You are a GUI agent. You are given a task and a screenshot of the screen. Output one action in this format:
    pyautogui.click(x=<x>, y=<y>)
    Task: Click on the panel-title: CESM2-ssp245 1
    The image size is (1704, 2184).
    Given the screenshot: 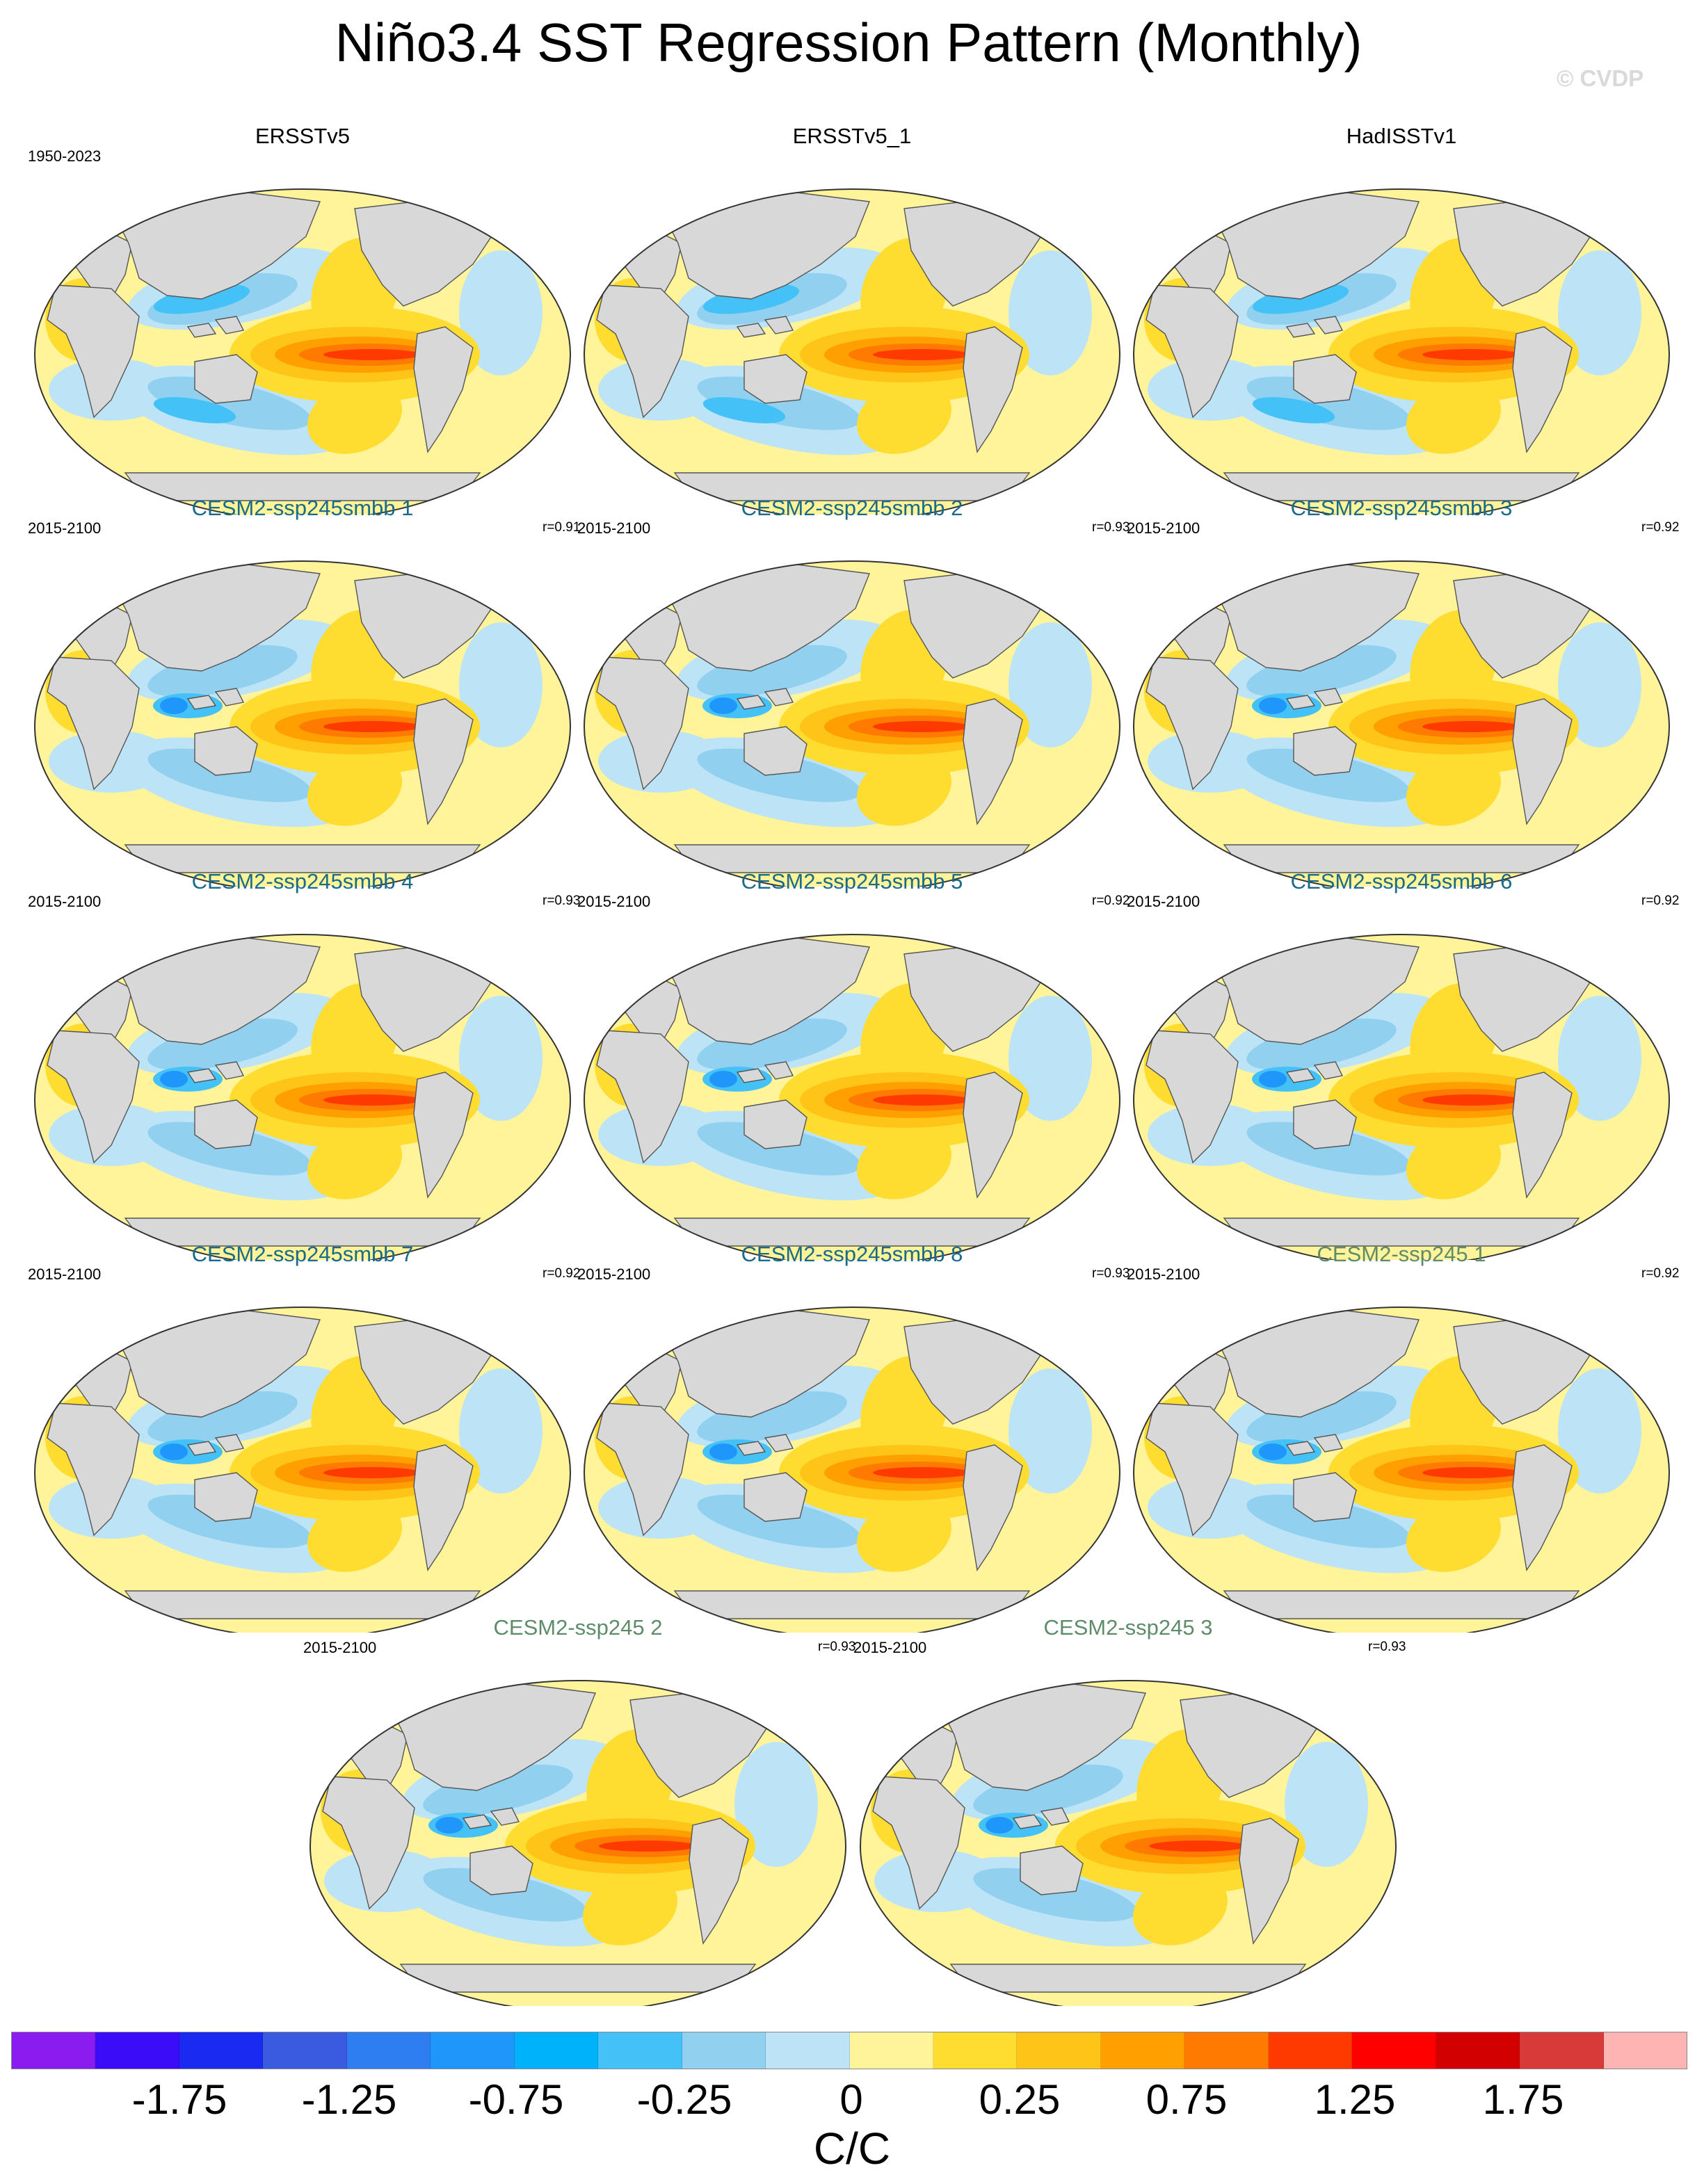 What is the action you would take?
    pyautogui.click(x=1402, y=1254)
    